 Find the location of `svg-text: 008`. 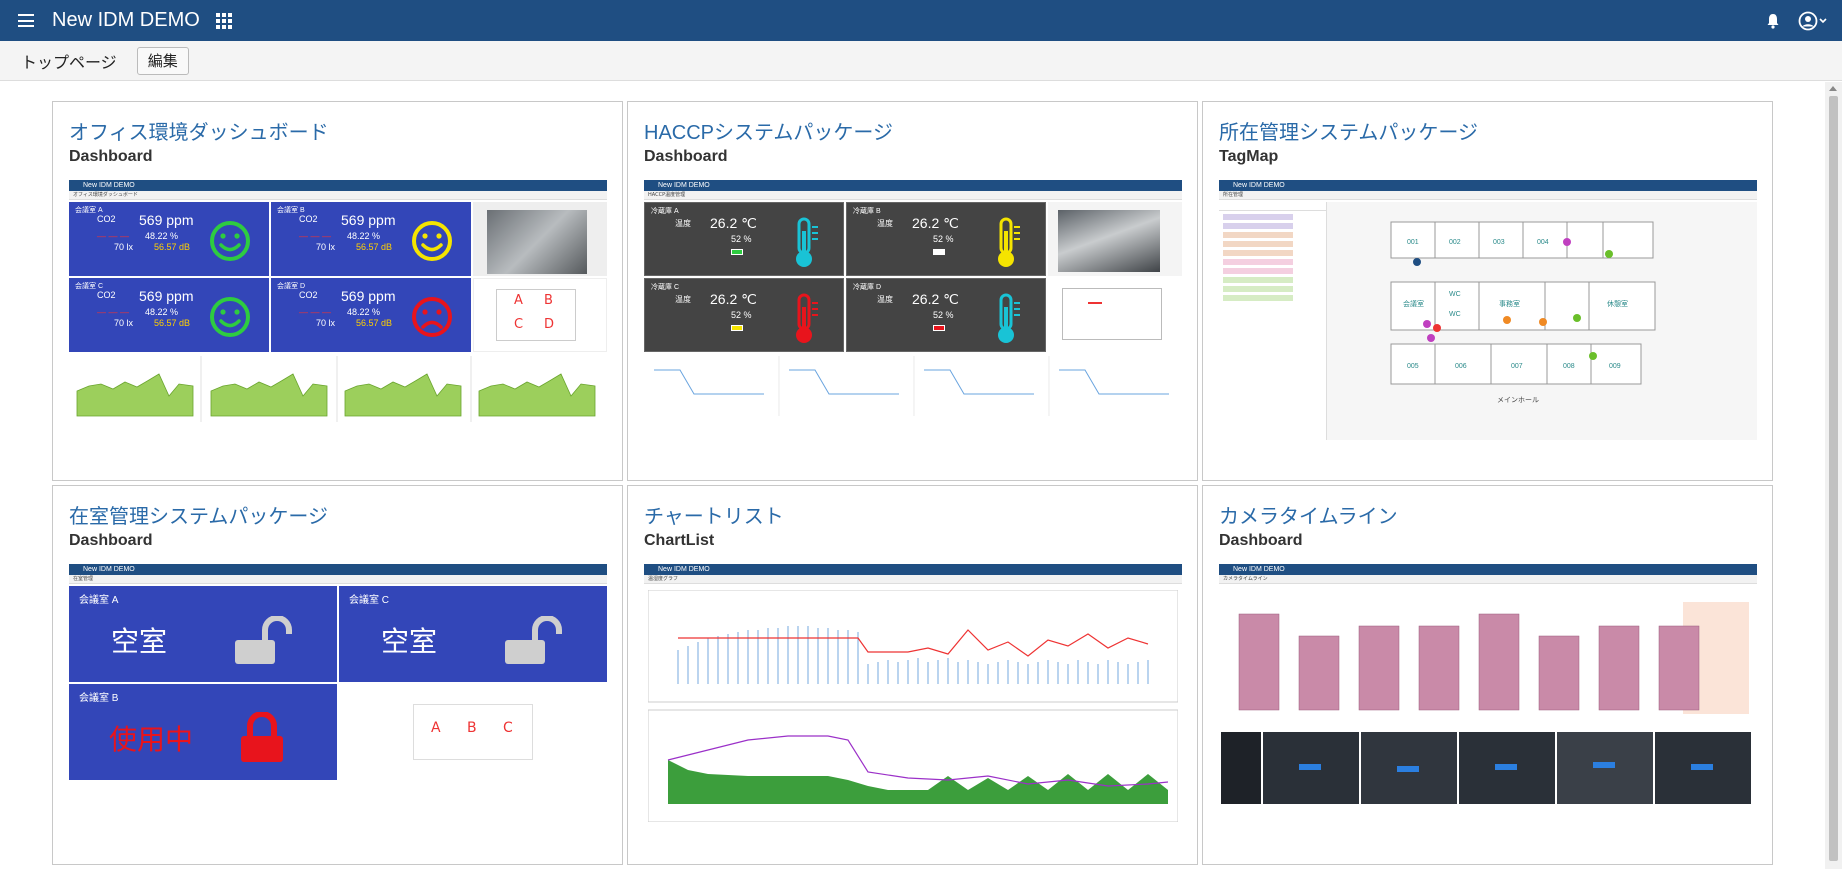

svg-text: 008 is located at coordinates (1569, 366).